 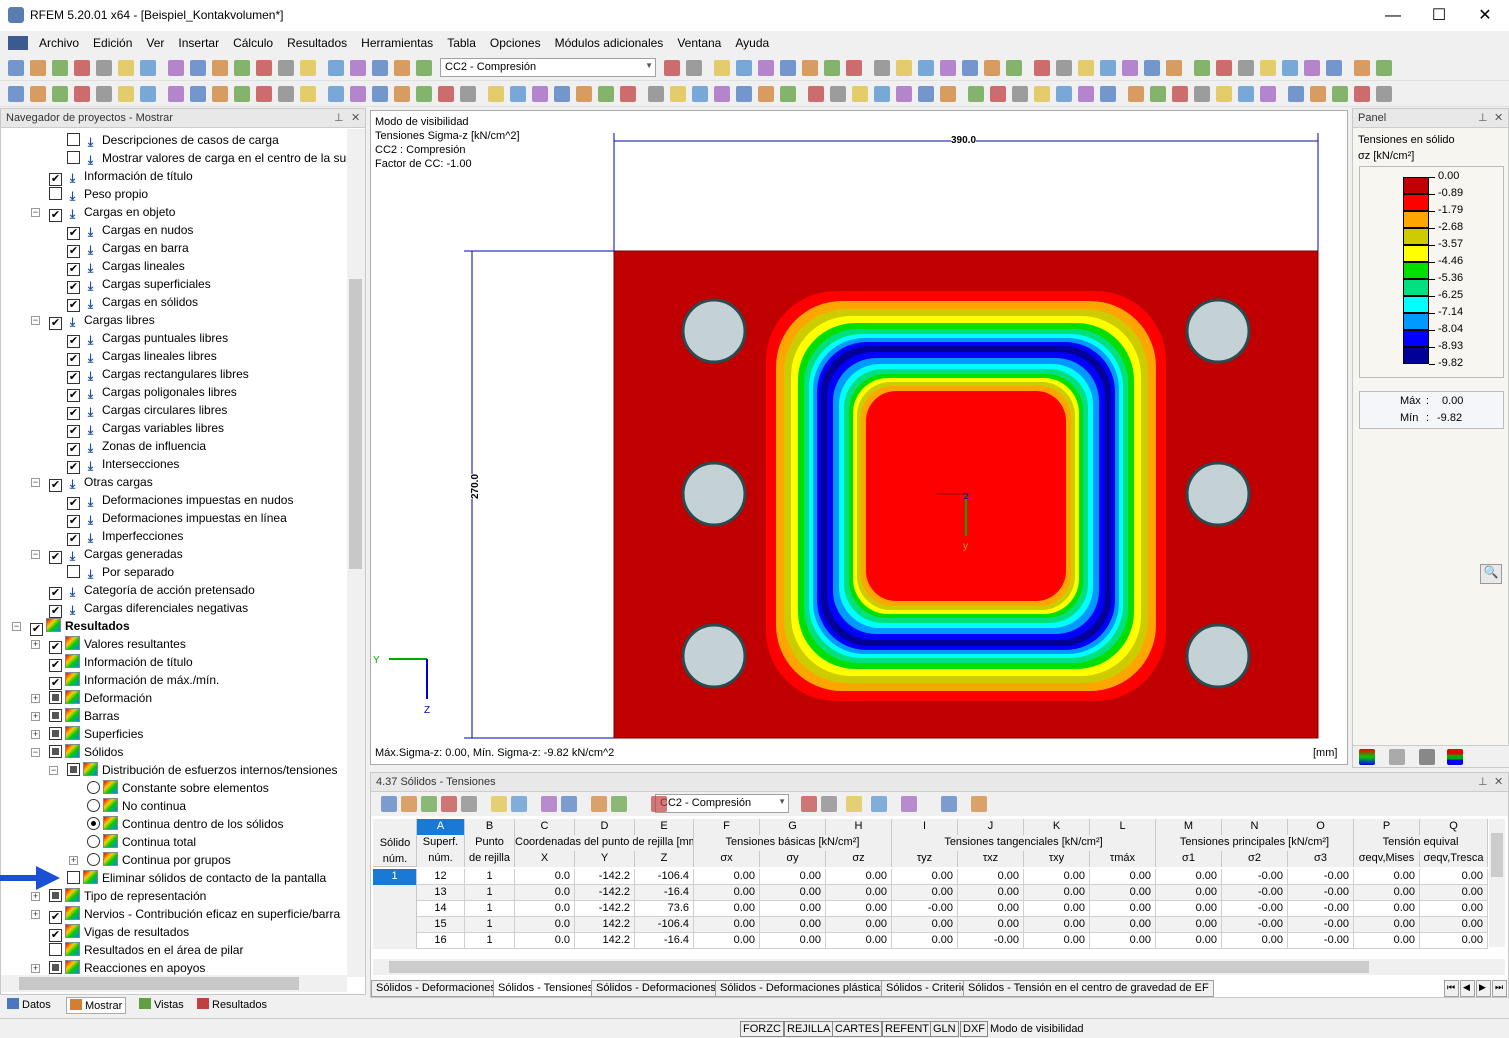 I want to click on menu-item-9: Módulos adicionales, so click(x=609, y=43).